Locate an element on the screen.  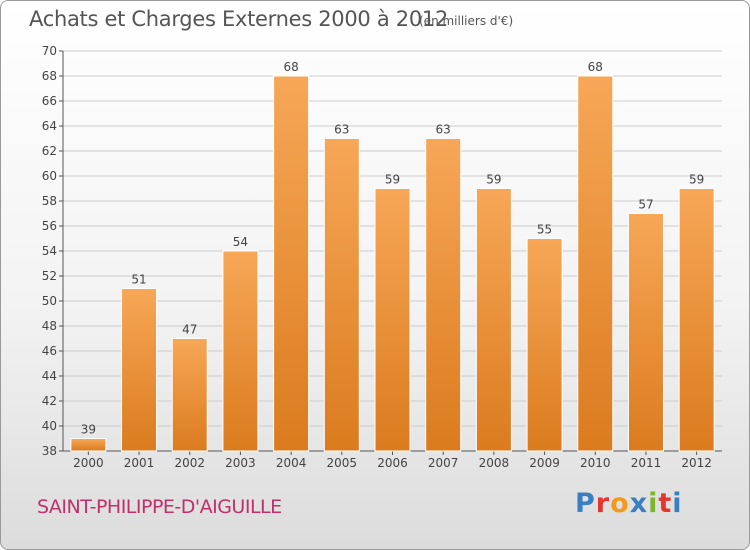
x-tick-label: 2003 is located at coordinates (240, 463).